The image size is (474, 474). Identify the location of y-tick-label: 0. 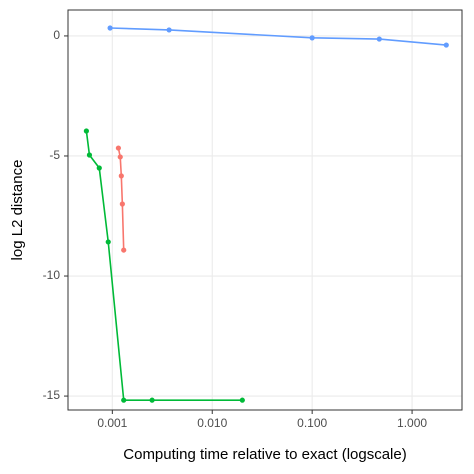
(56, 35).